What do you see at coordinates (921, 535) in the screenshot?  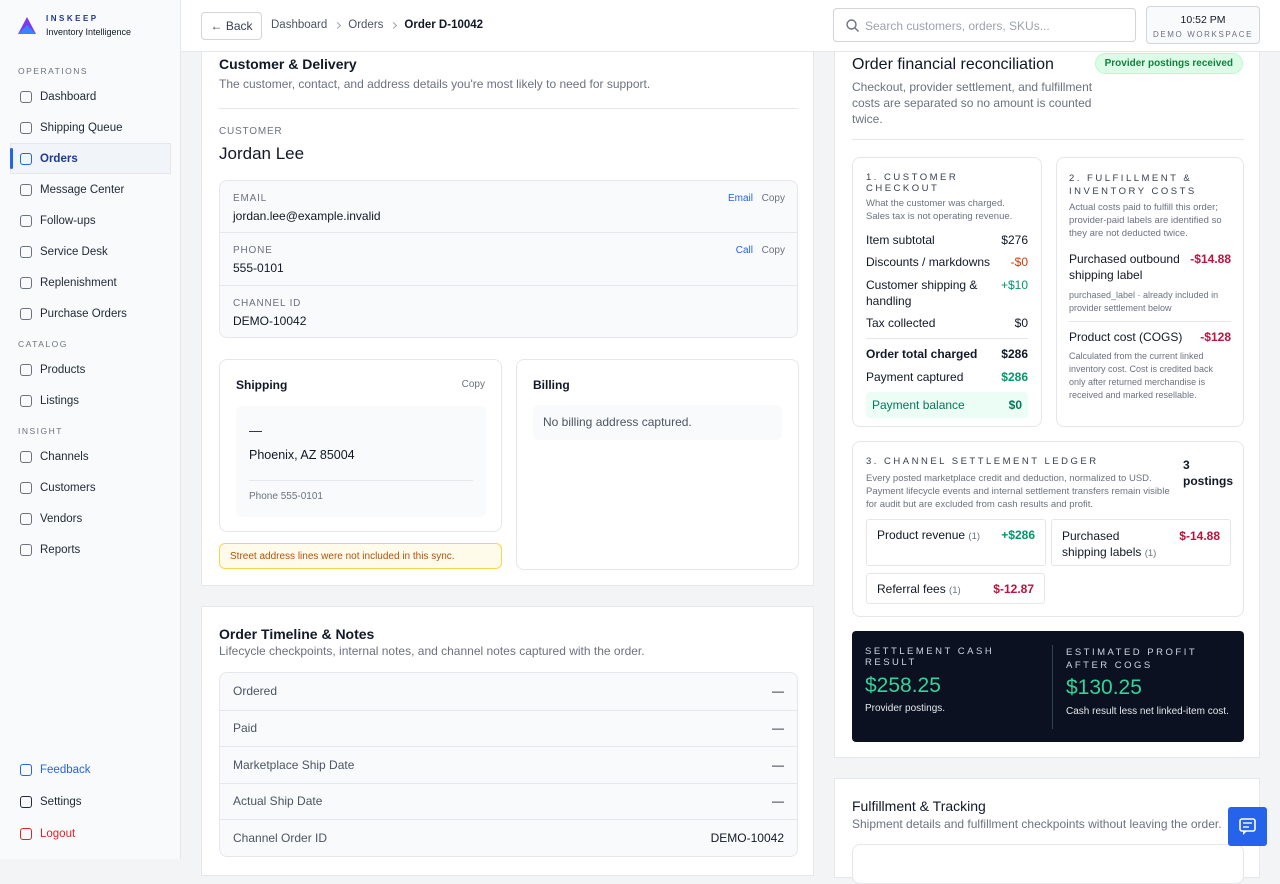 I see `entry-label: Product revenue` at bounding box center [921, 535].